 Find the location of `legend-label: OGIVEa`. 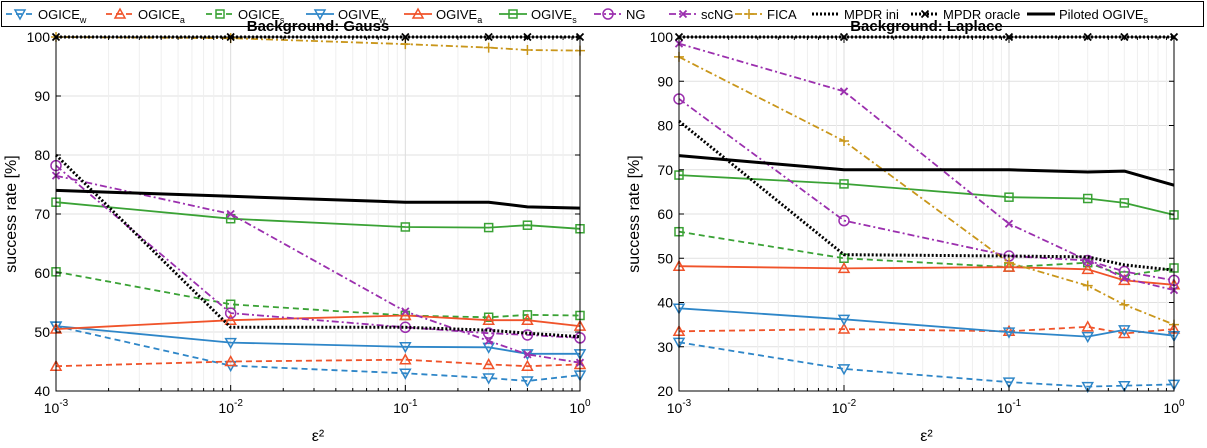

legend-label: OGIVEa is located at coordinates (459, 16).